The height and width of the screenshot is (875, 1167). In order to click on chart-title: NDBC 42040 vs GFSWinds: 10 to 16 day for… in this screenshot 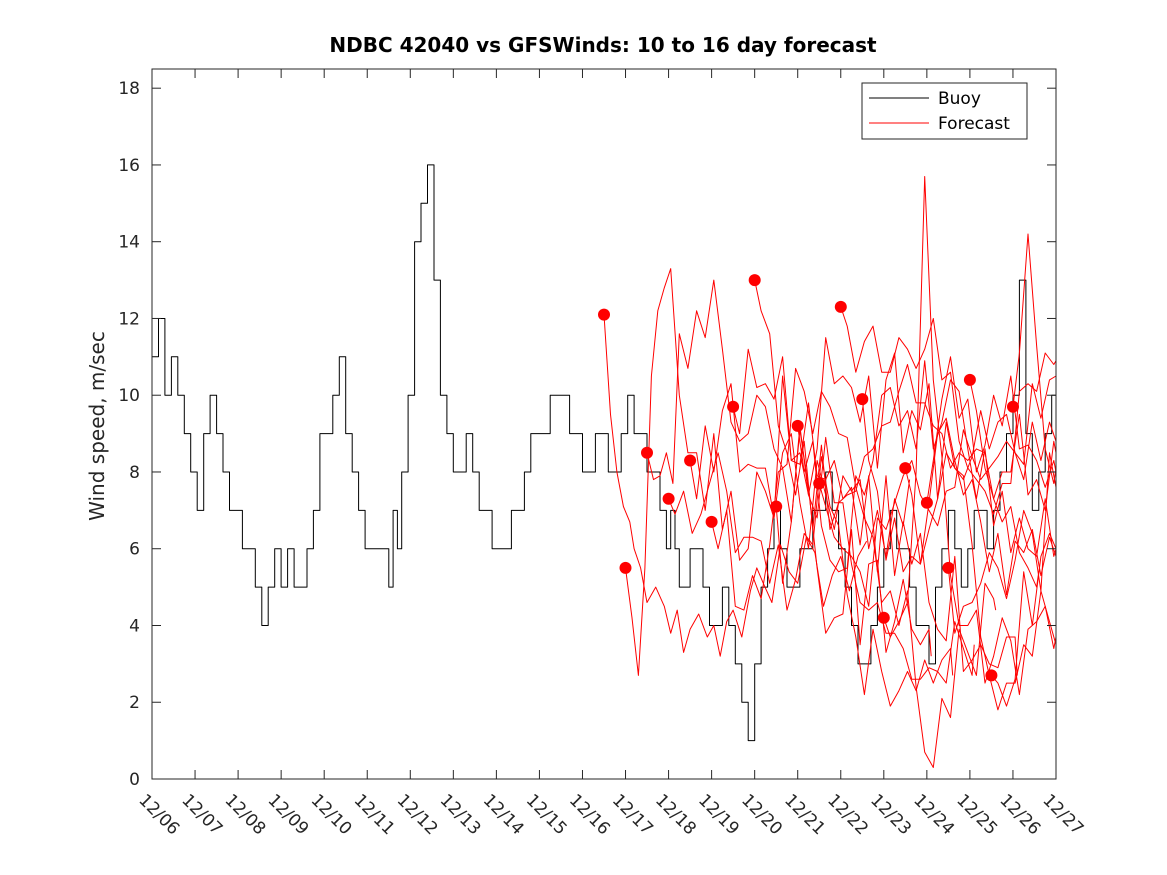, I will do `click(603, 45)`.